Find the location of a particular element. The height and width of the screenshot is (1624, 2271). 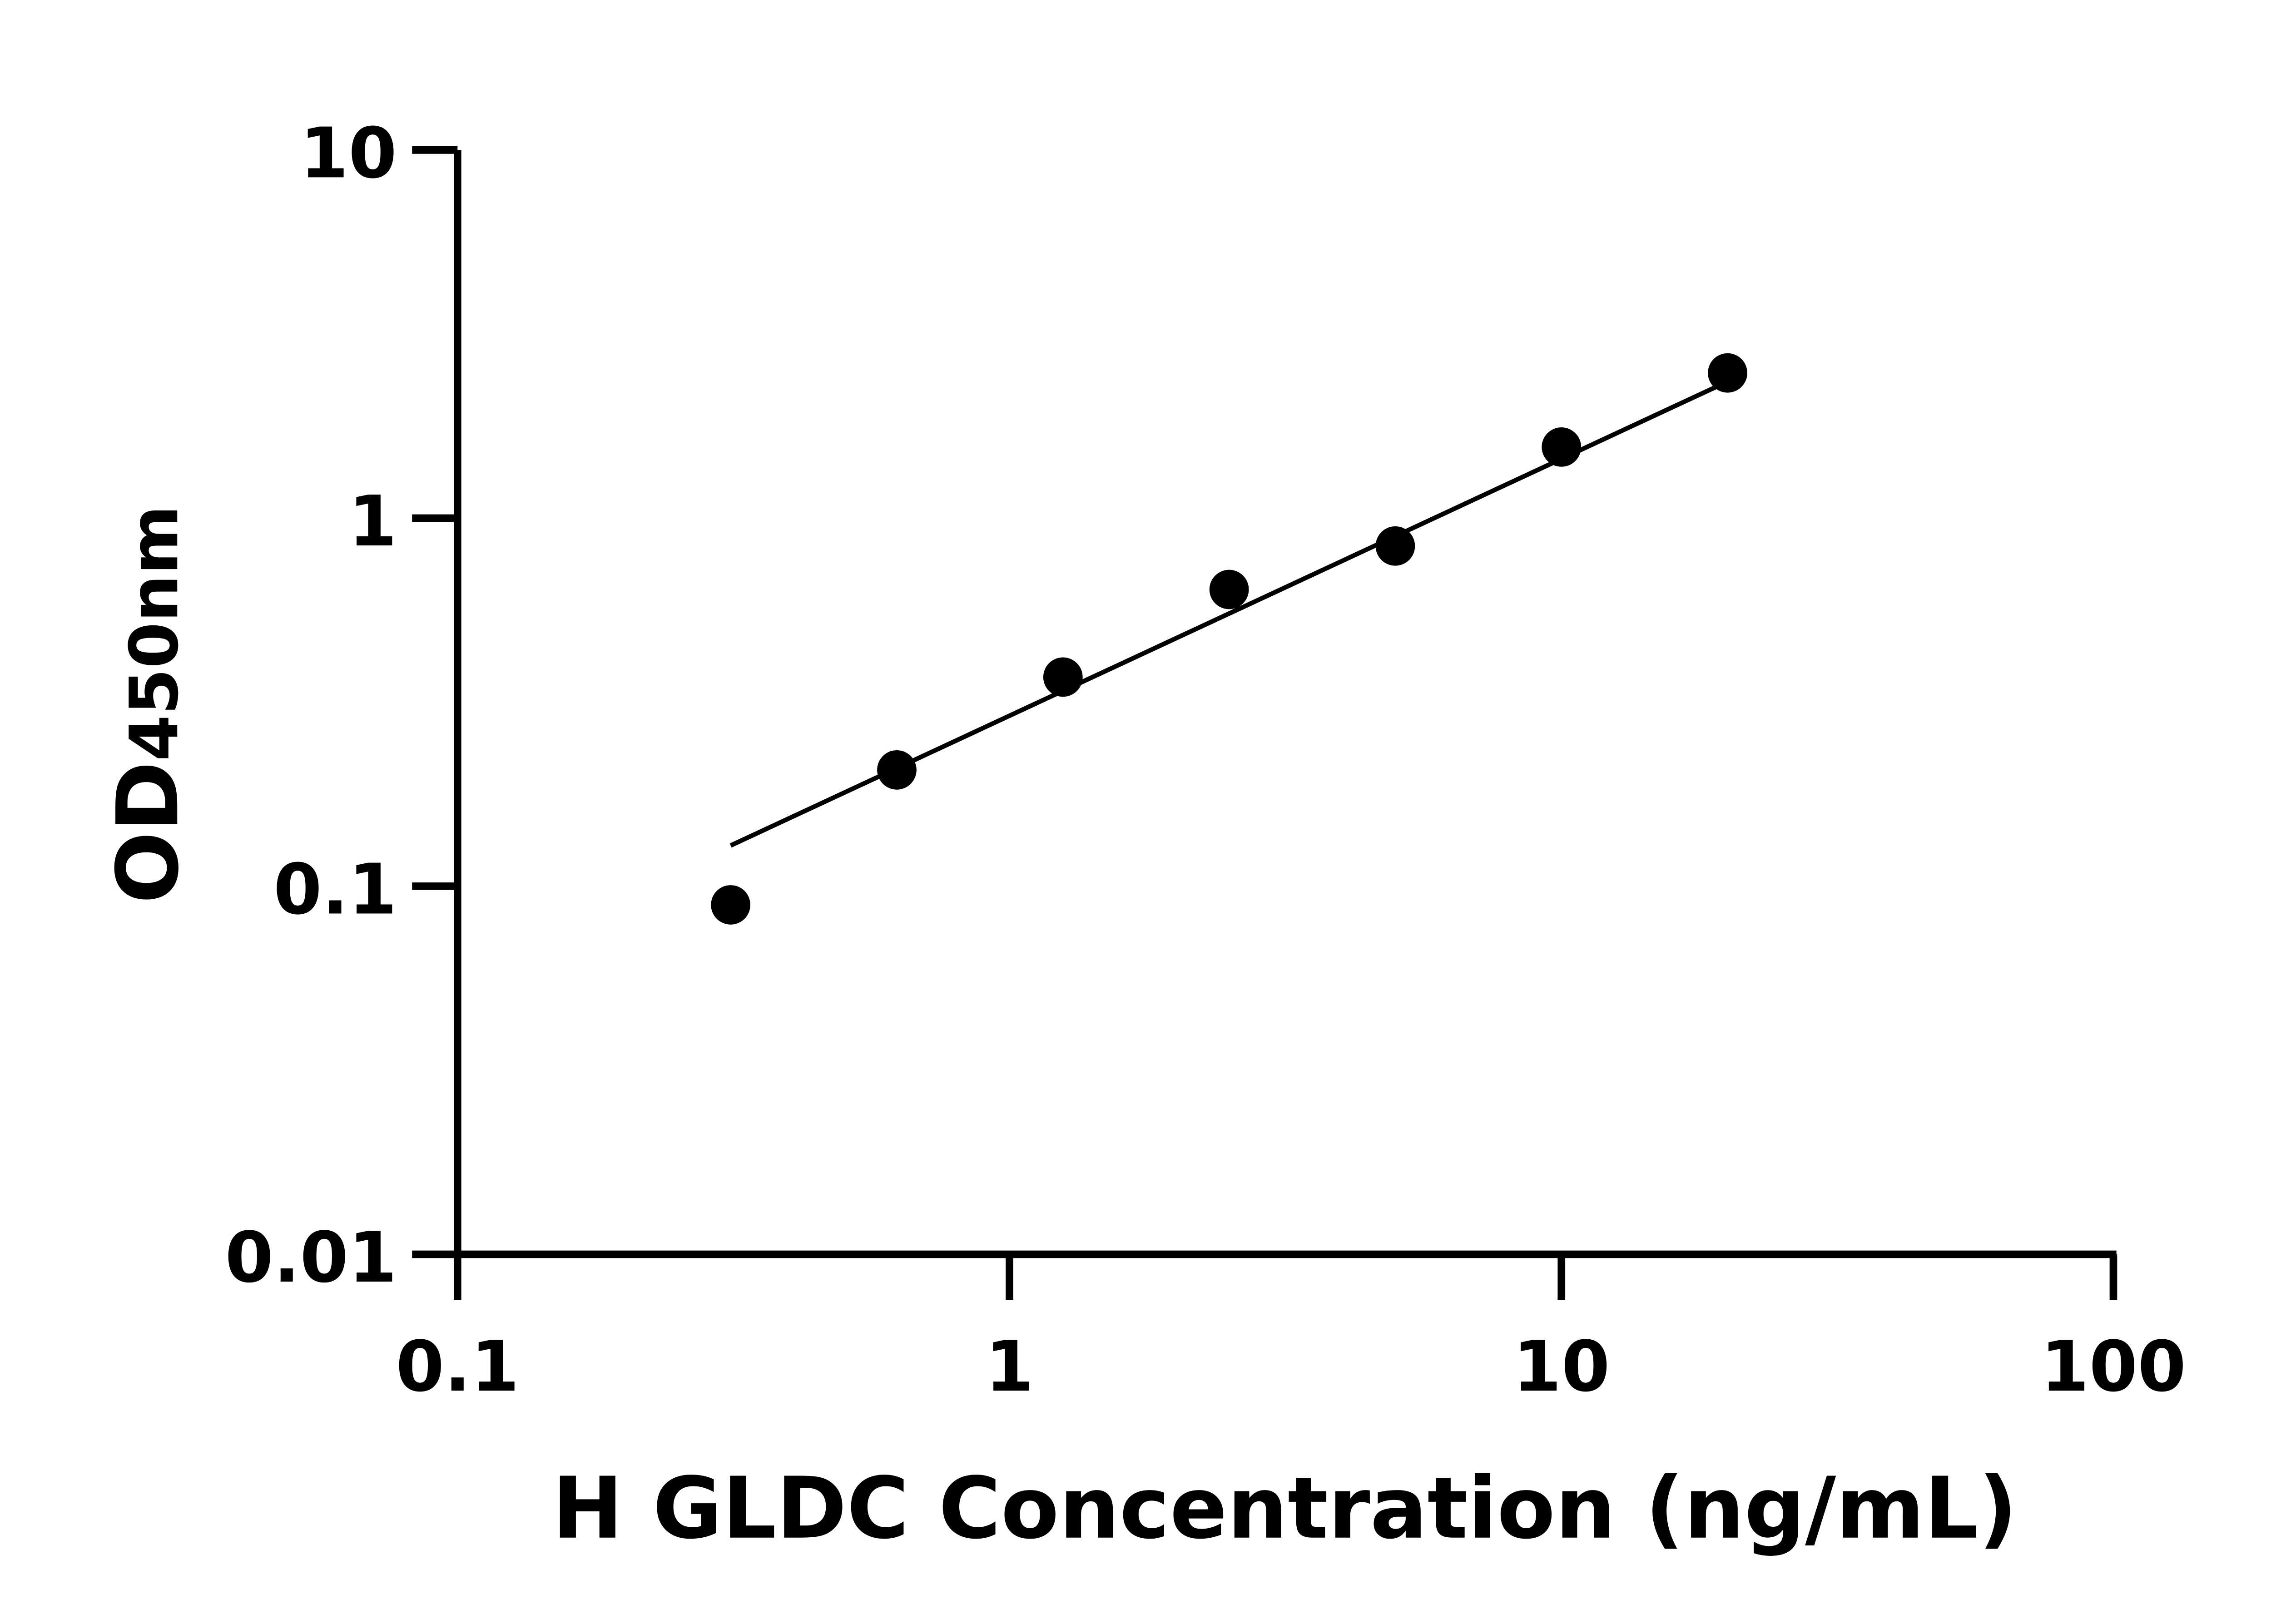

x-tick-label: 0.1 is located at coordinates (457, 1367).